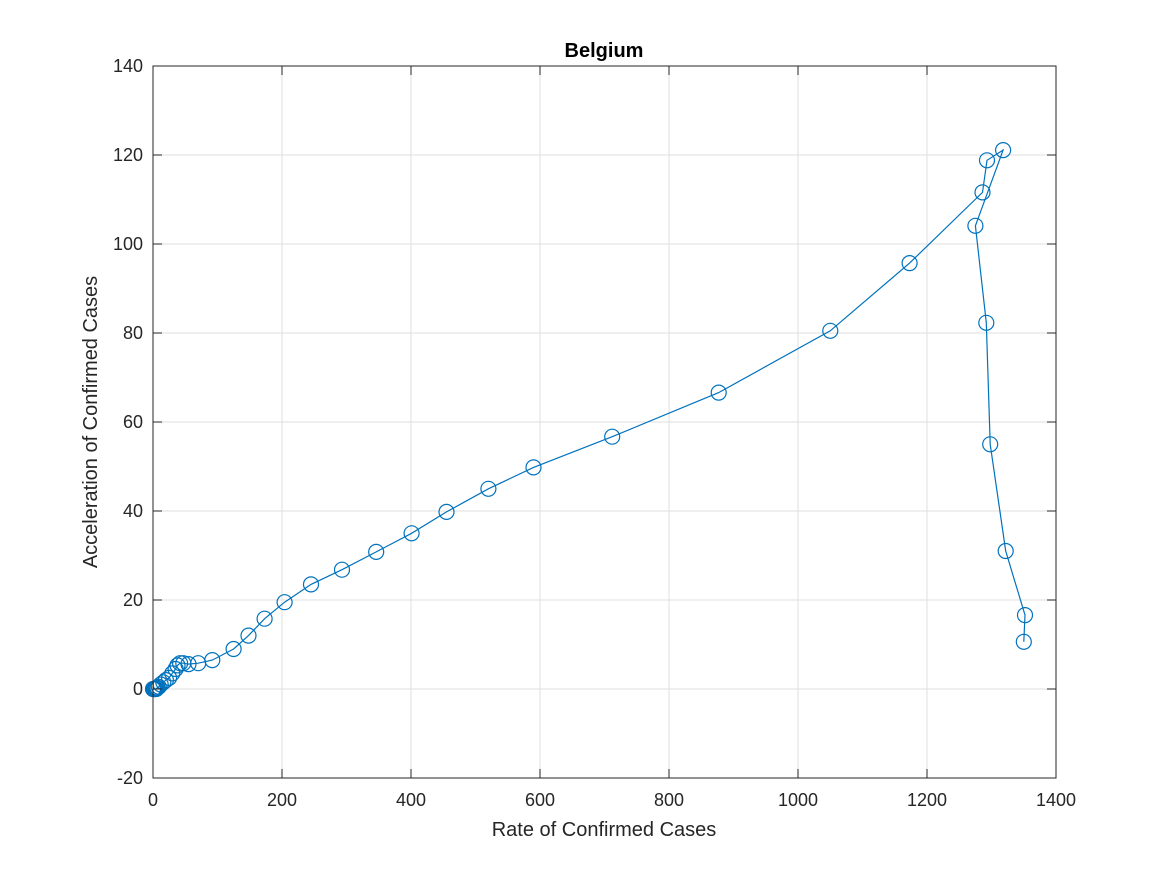  What do you see at coordinates (798, 800) in the screenshot?
I see `x-tick-label: 1000` at bounding box center [798, 800].